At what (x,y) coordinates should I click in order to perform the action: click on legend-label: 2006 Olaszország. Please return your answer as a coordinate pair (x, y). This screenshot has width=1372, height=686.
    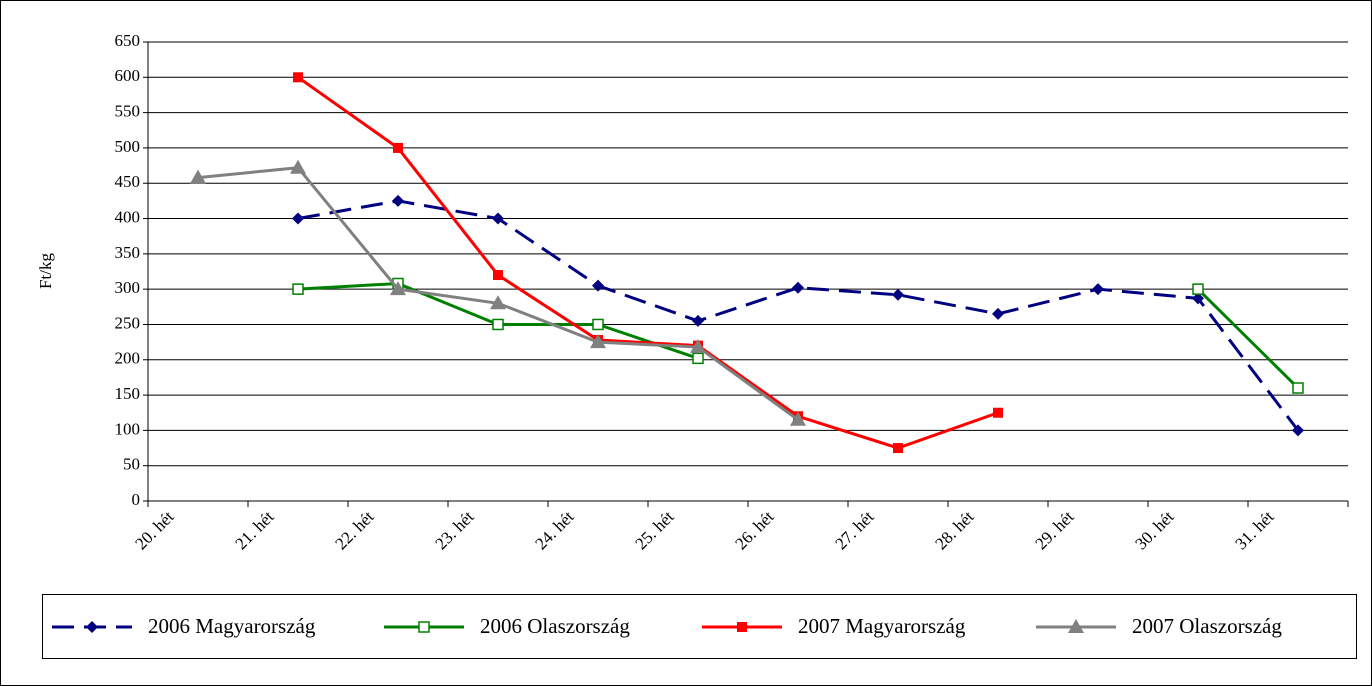
    Looking at the image, I should click on (555, 626).